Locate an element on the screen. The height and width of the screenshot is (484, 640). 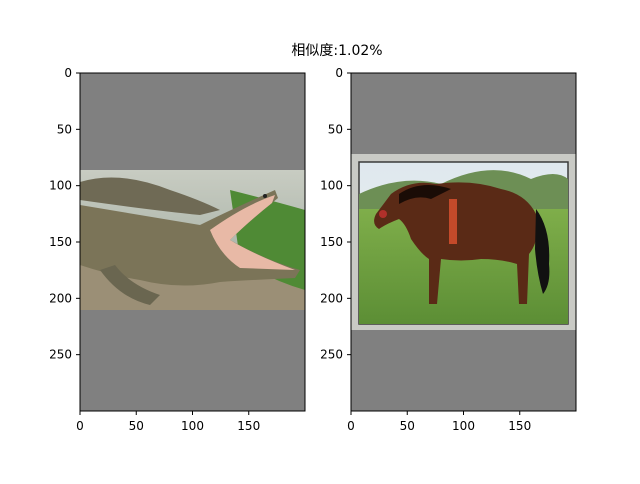
right-x-ticks: 0 50 100 150 is located at coordinates (439, 422).